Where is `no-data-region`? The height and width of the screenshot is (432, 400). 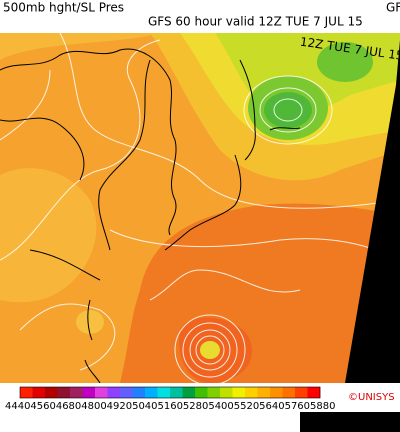
no-data-region is located at coordinates (372, 211).